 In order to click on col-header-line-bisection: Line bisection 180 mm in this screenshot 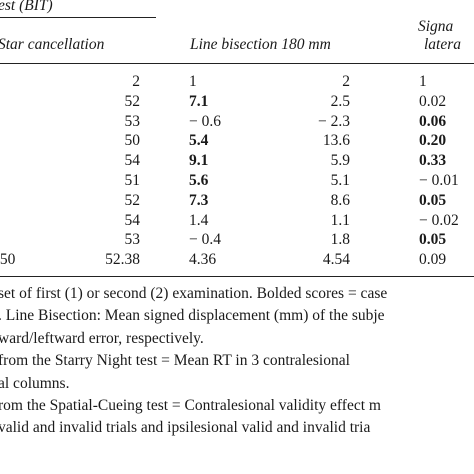, I will do `click(260, 44)`.